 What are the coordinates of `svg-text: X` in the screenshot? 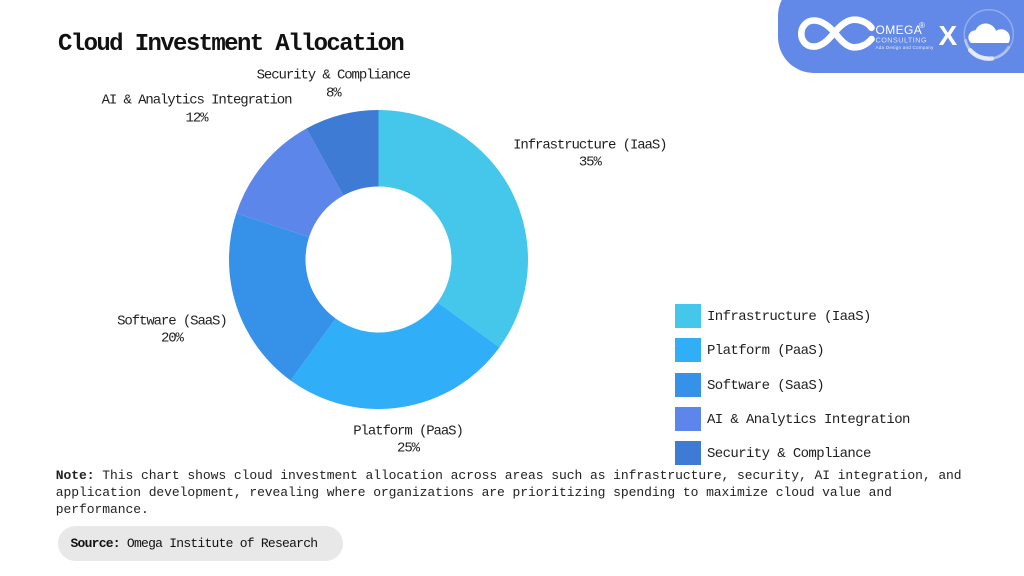 It's located at (948, 35).